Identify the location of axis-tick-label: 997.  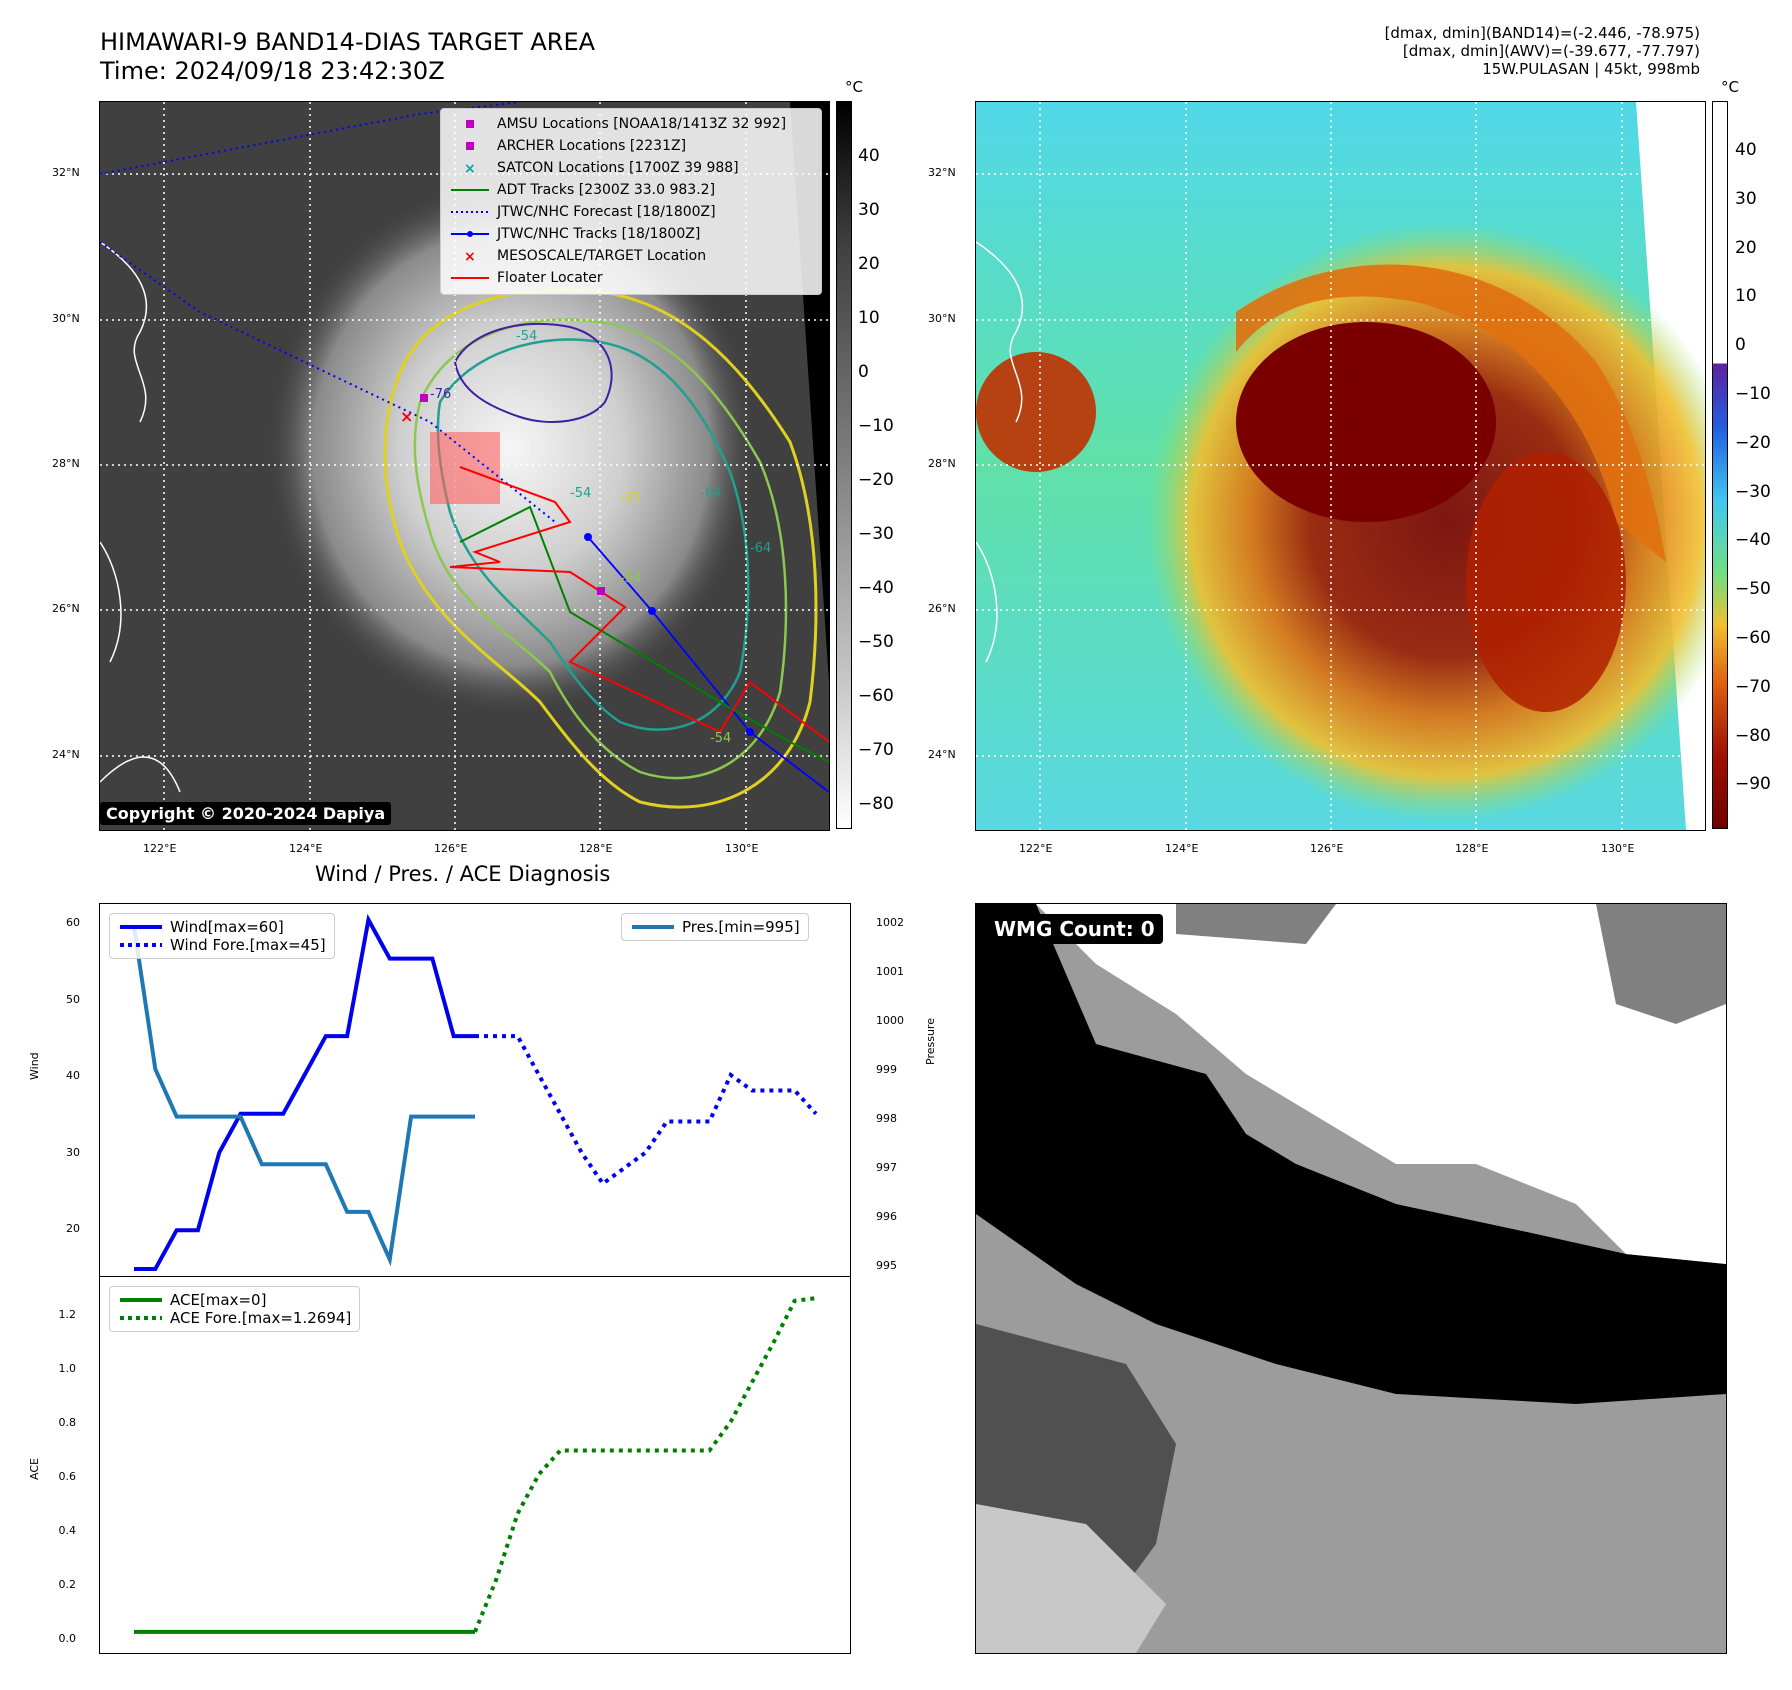
(886, 1167).